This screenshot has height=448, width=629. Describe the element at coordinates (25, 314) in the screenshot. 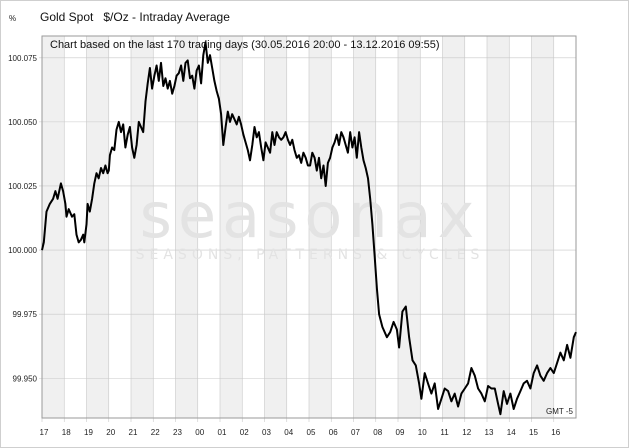

I see `y-tick-label: 99.975` at that location.